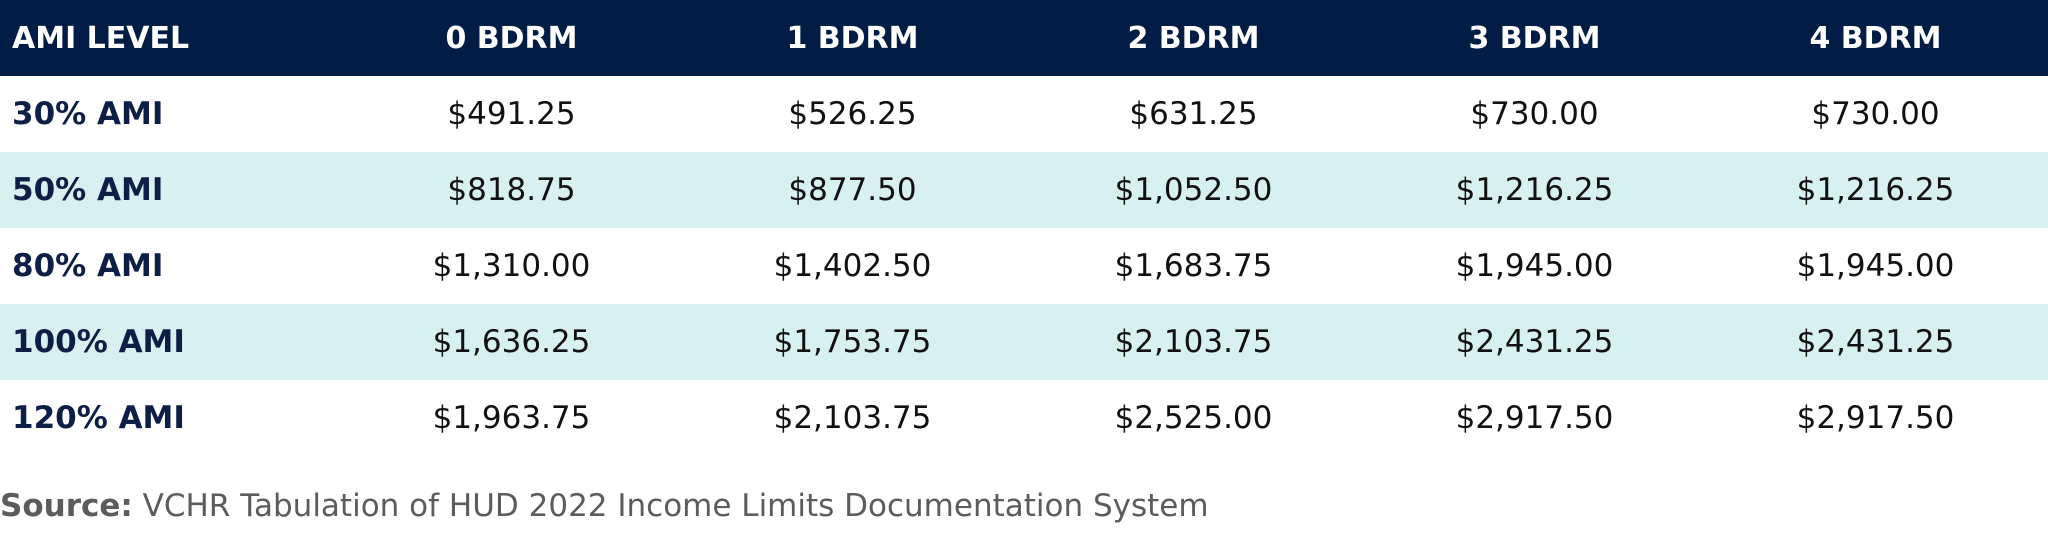 The image size is (2048, 550). What do you see at coordinates (1193, 418) in the screenshot?
I see `cell-2-bdrm: $2,525.00` at bounding box center [1193, 418].